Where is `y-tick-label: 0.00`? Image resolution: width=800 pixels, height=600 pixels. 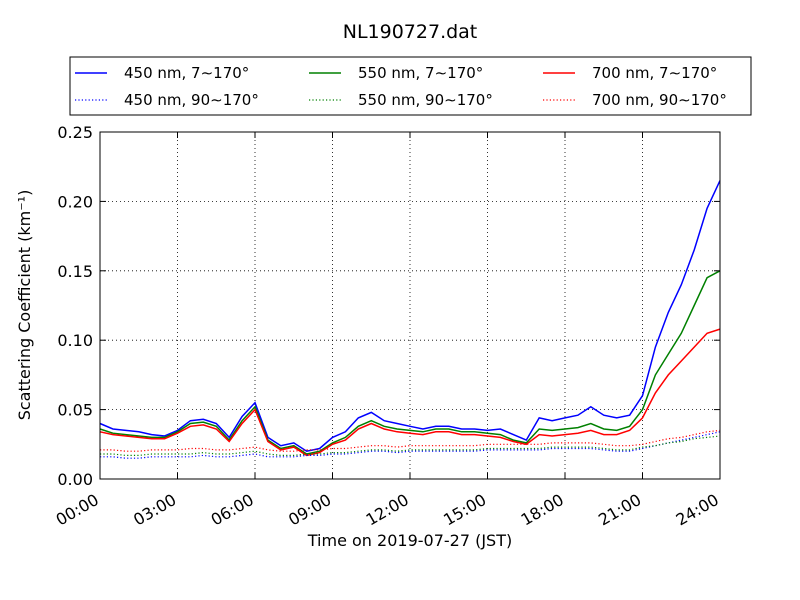 y-tick-label: 0.00 is located at coordinates (75, 479).